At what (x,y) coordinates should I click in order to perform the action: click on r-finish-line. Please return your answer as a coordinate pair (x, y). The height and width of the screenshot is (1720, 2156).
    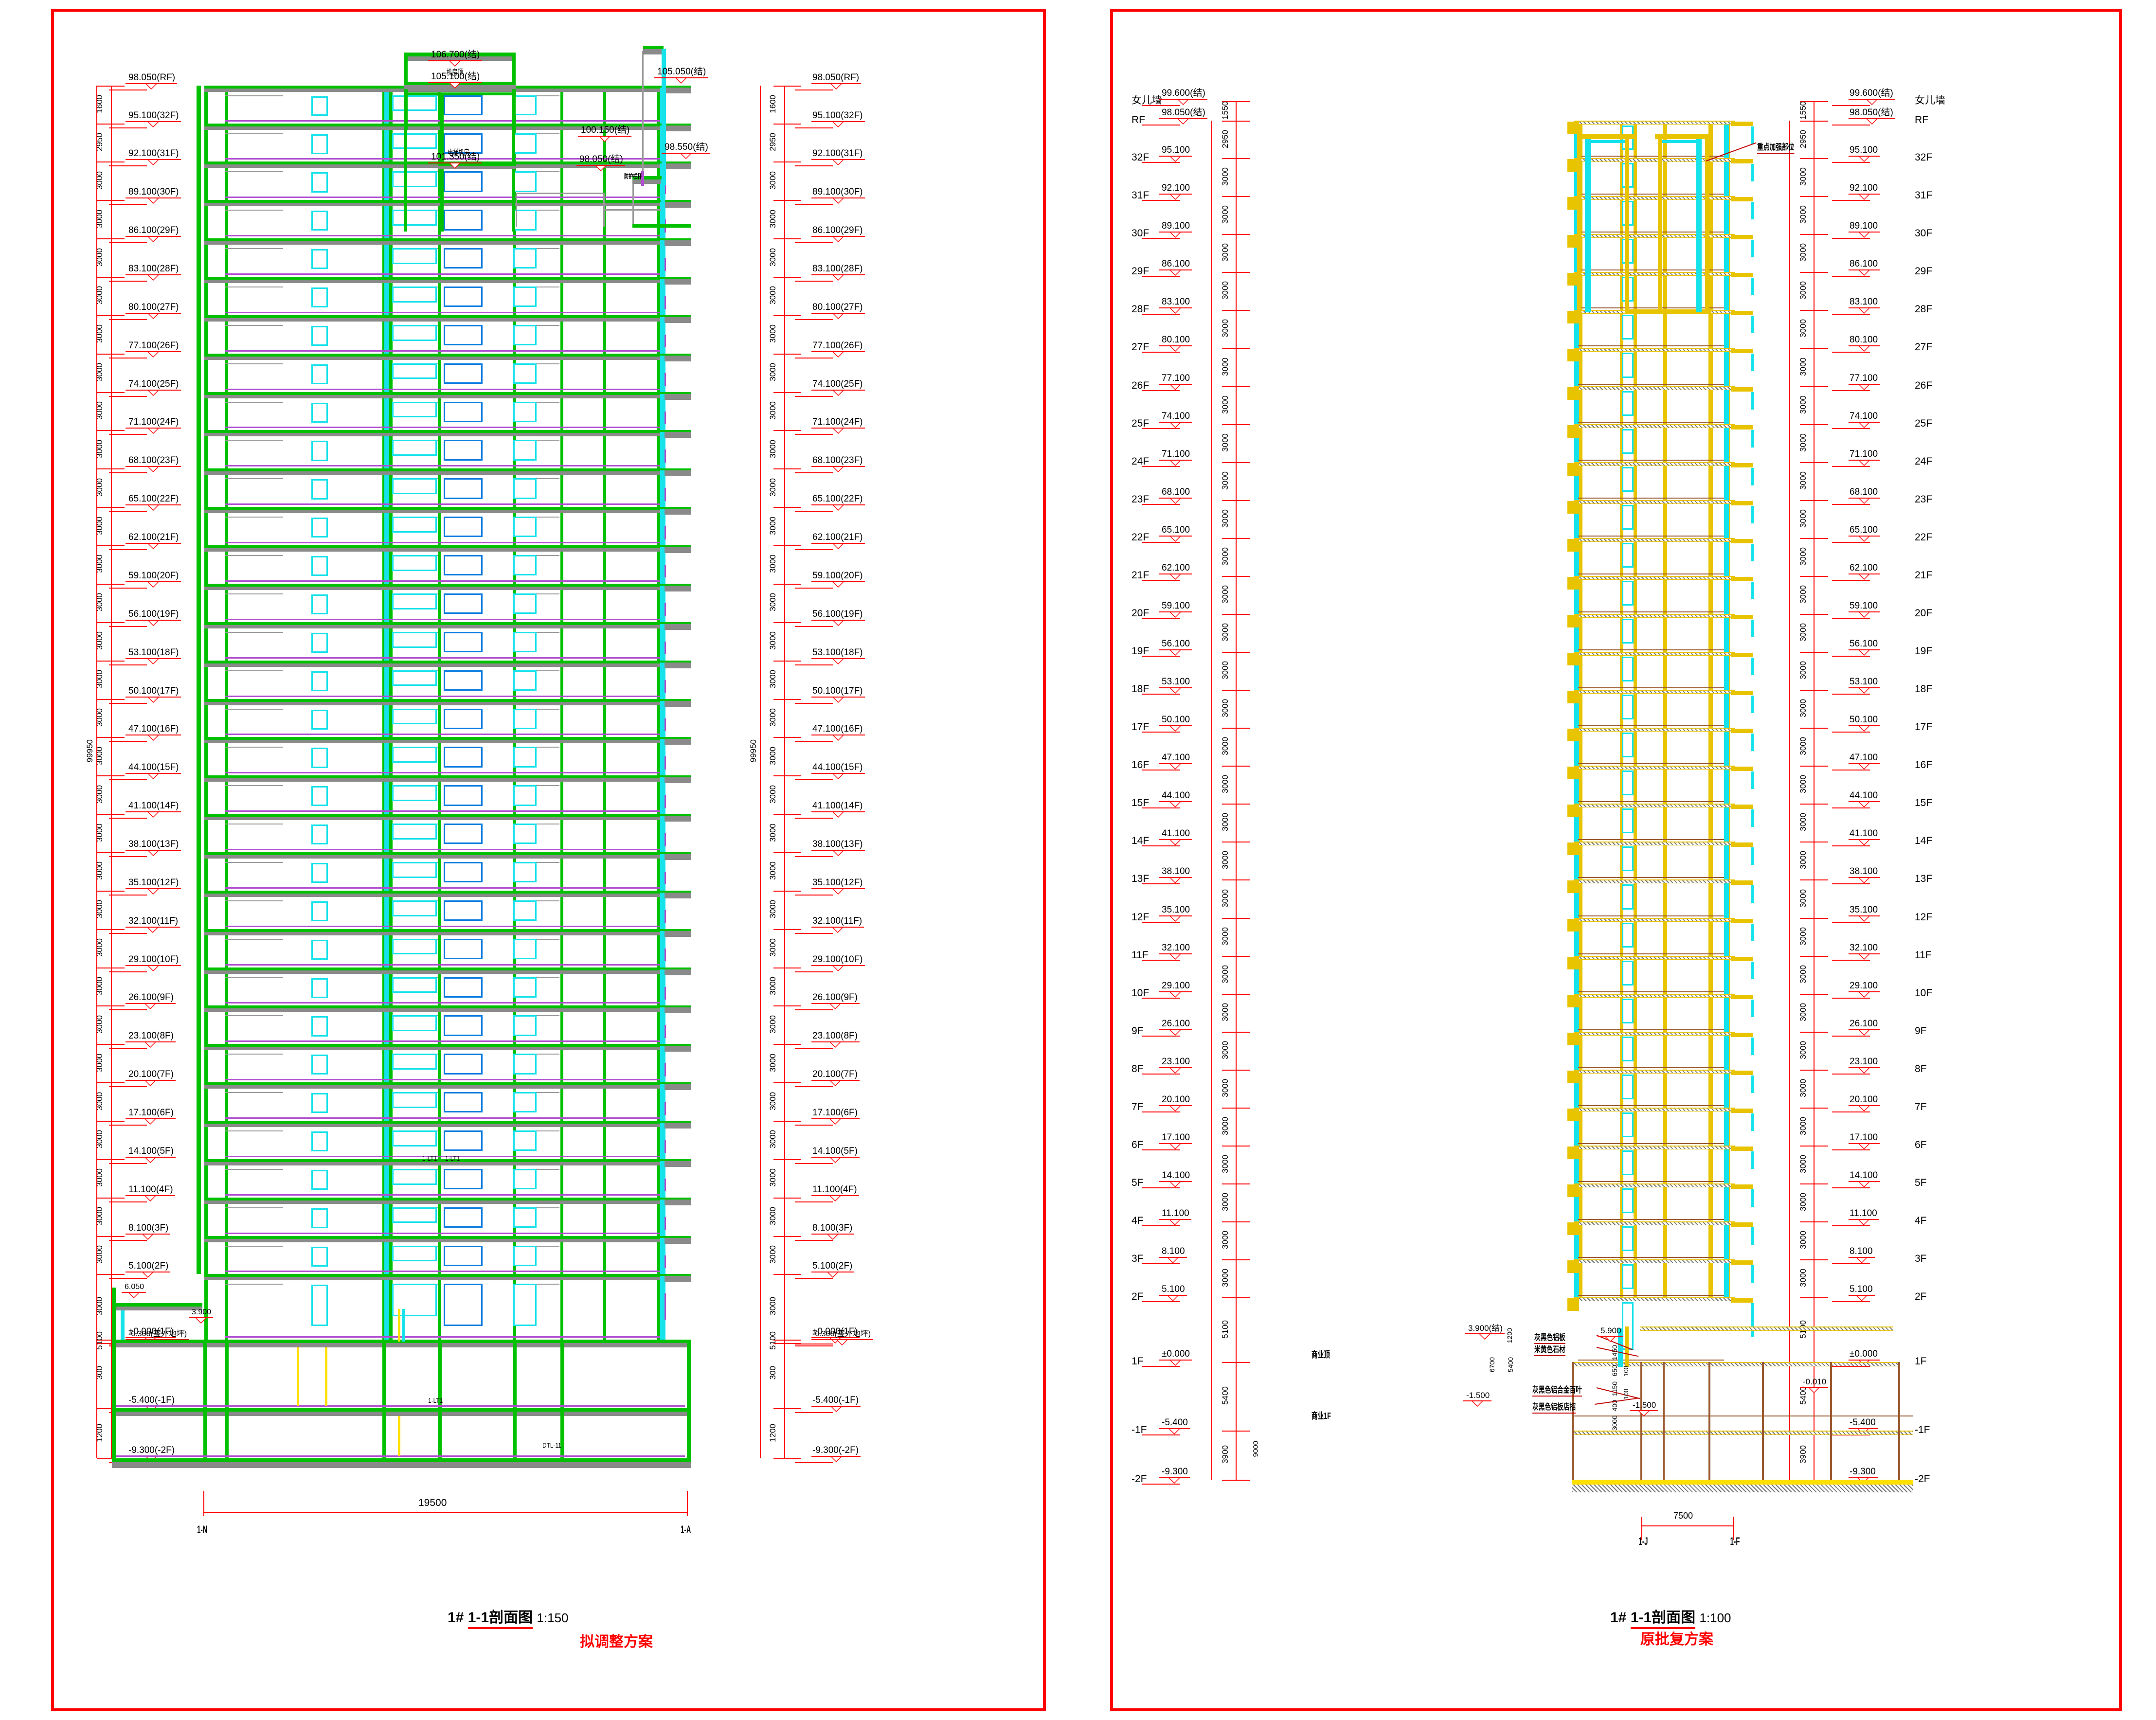
    Looking at the image, I should click on (1651, 422).